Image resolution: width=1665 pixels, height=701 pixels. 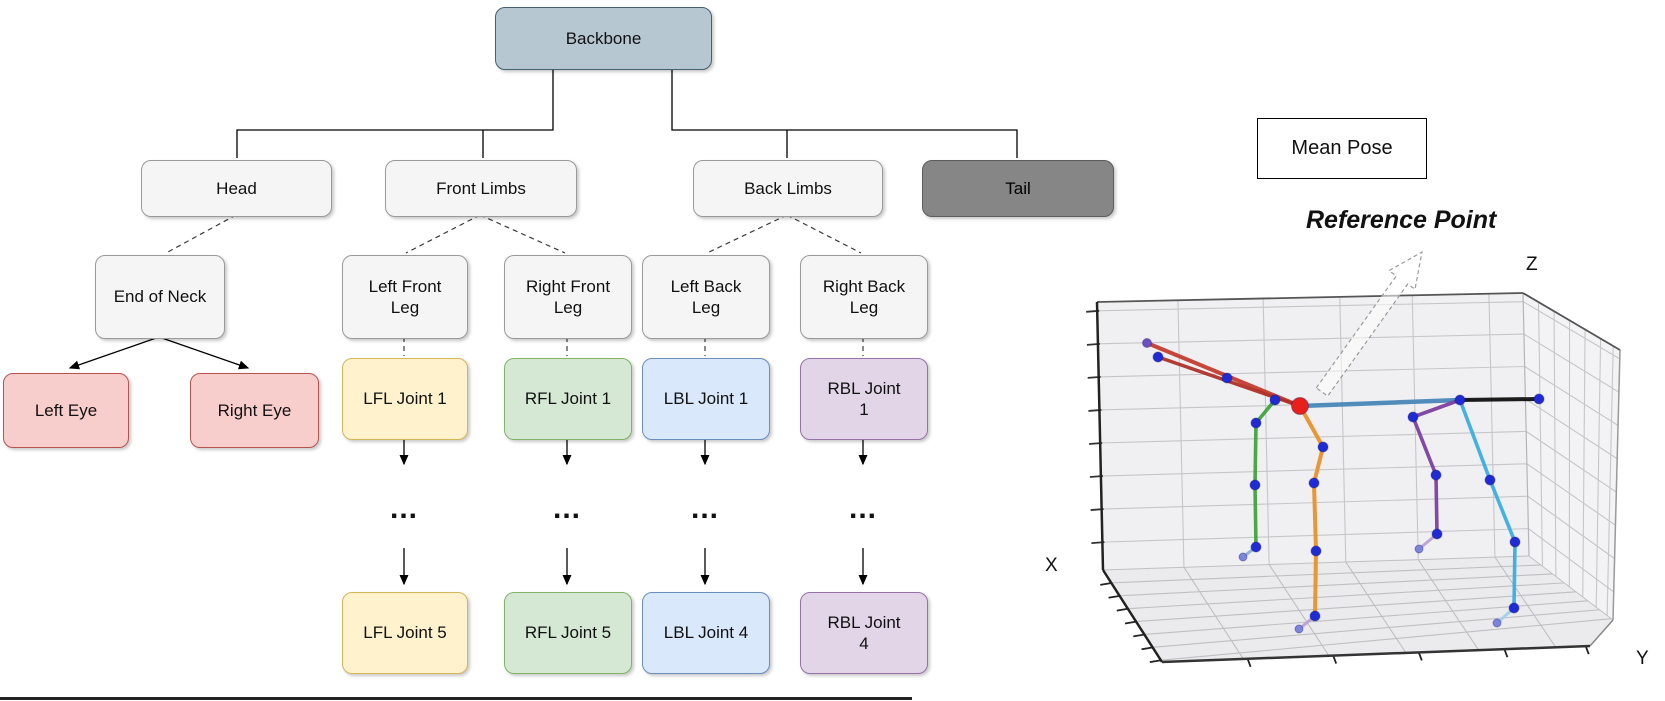 I want to click on bone-left-back-leg, so click(x=1436, y=467).